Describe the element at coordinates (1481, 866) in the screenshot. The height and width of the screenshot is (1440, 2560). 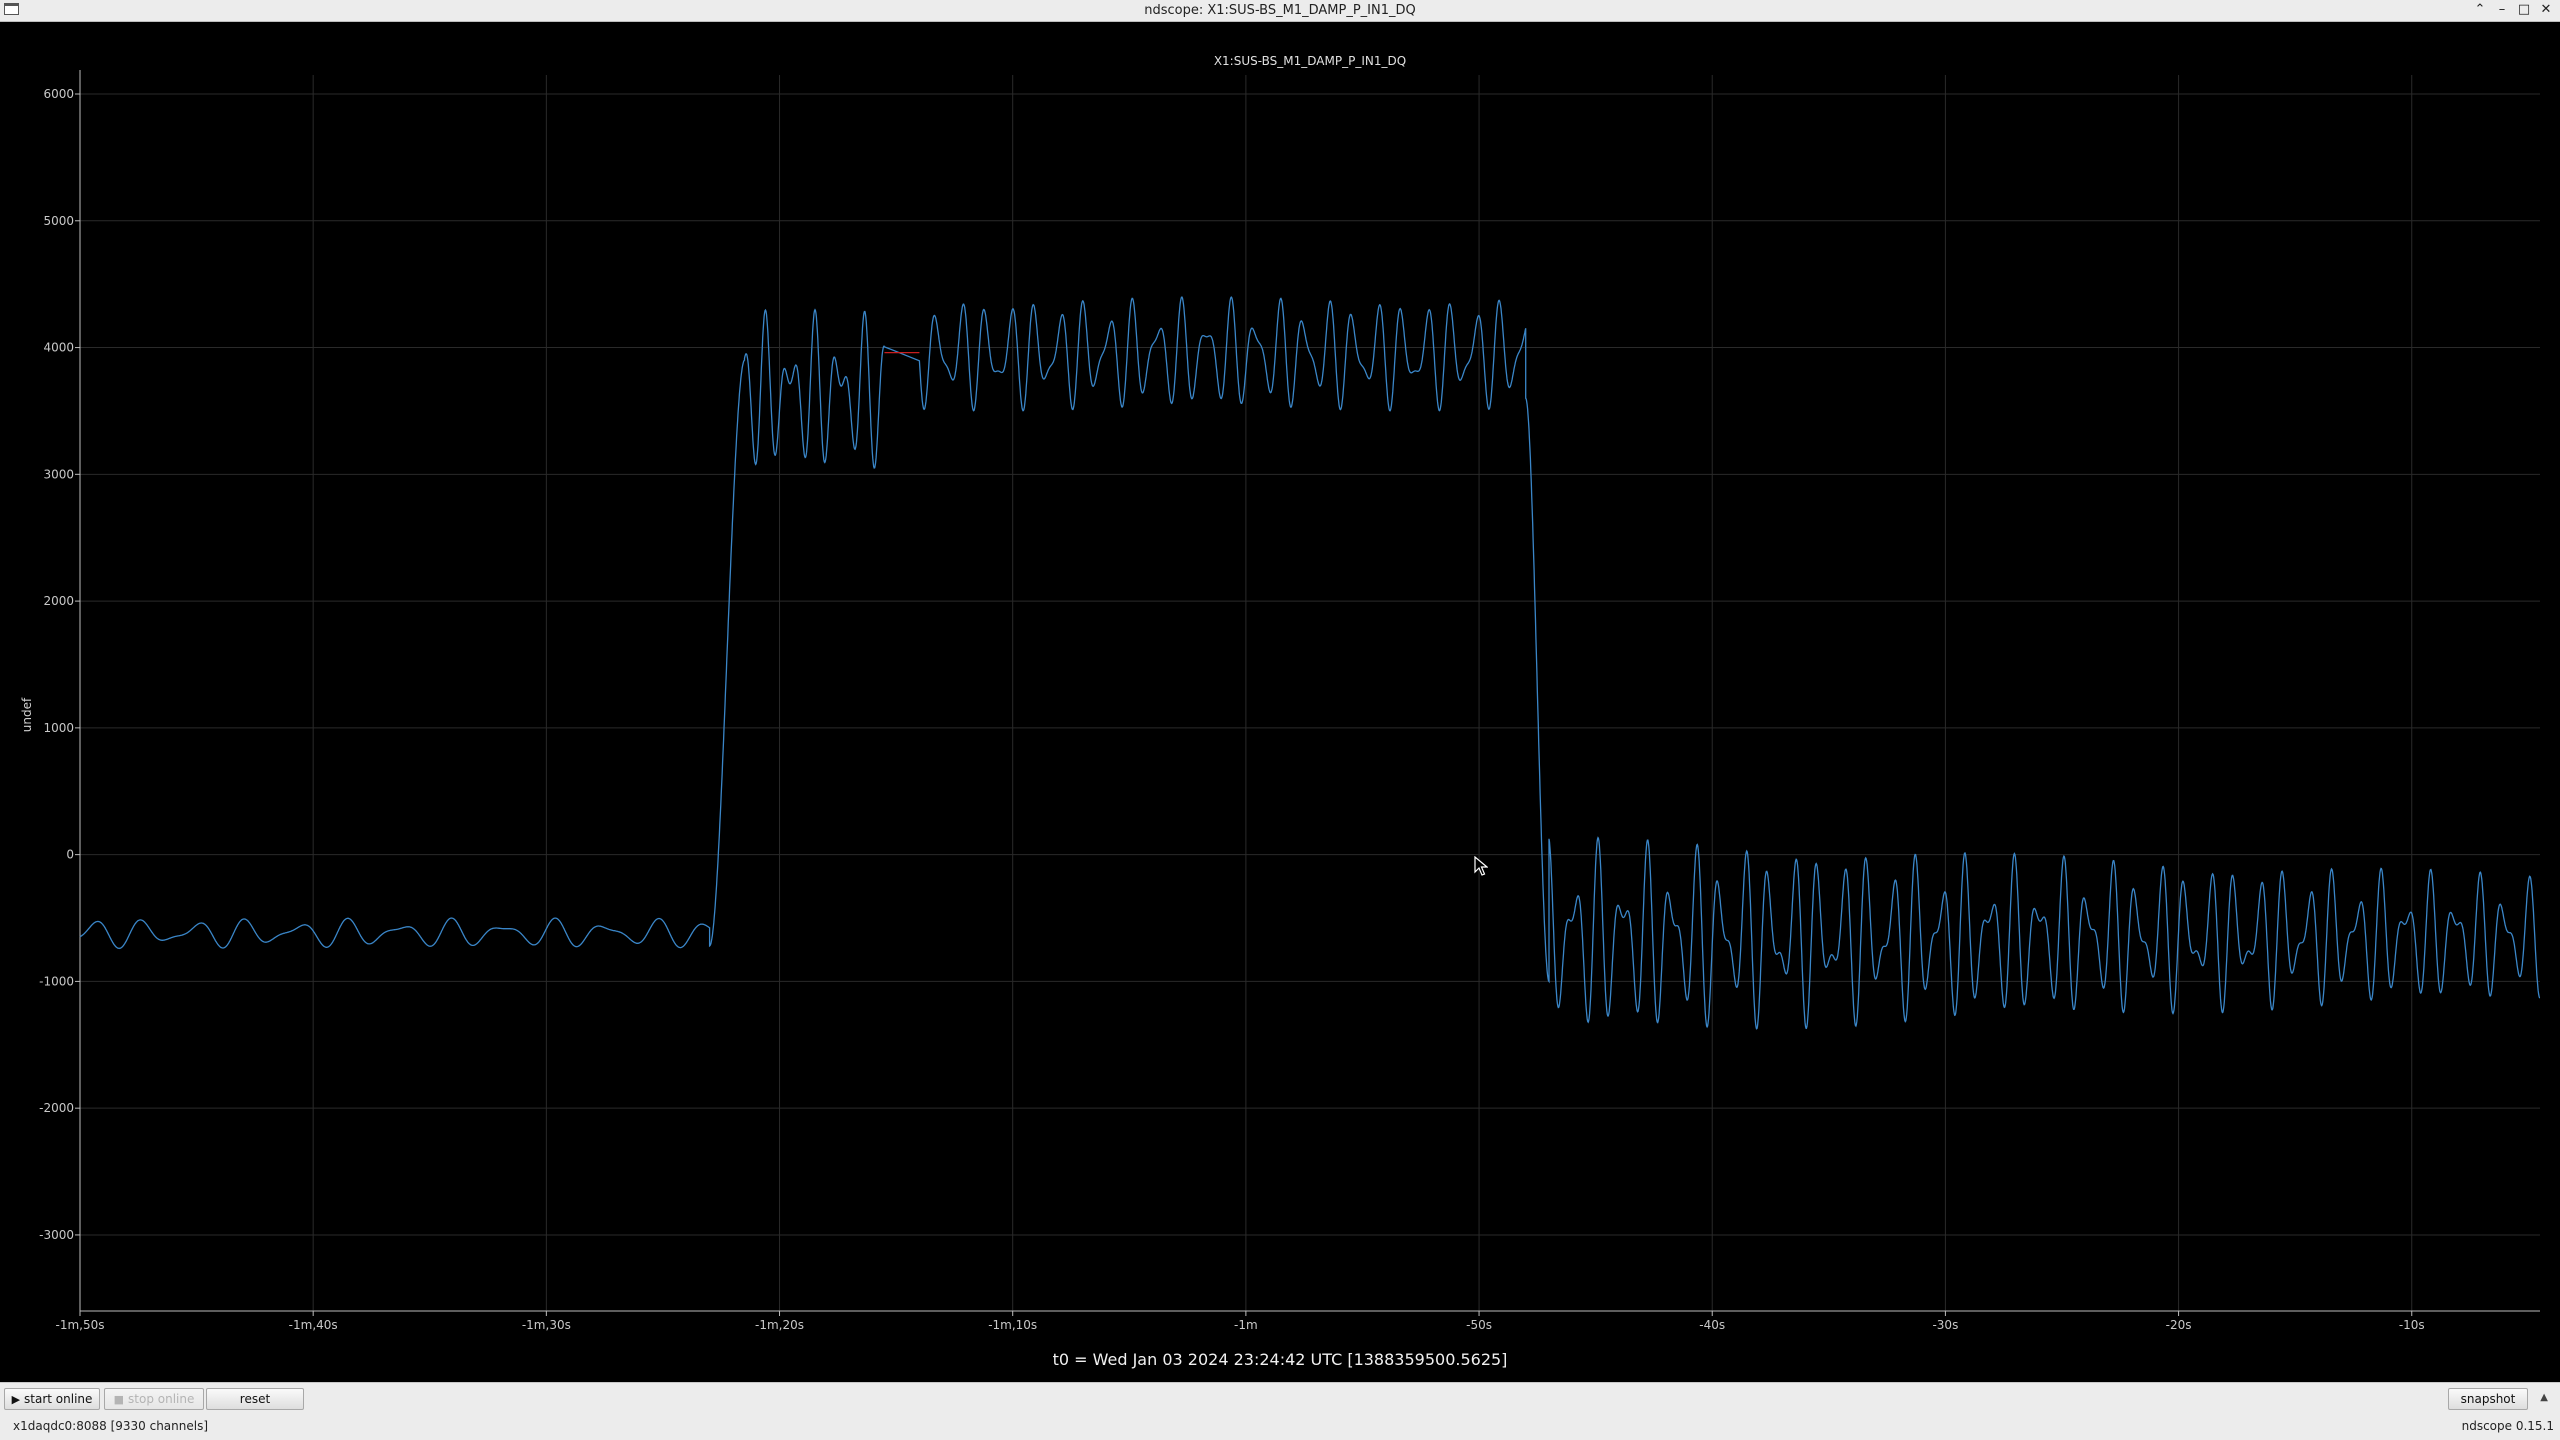
I see `mouse-pointer-icon` at that location.